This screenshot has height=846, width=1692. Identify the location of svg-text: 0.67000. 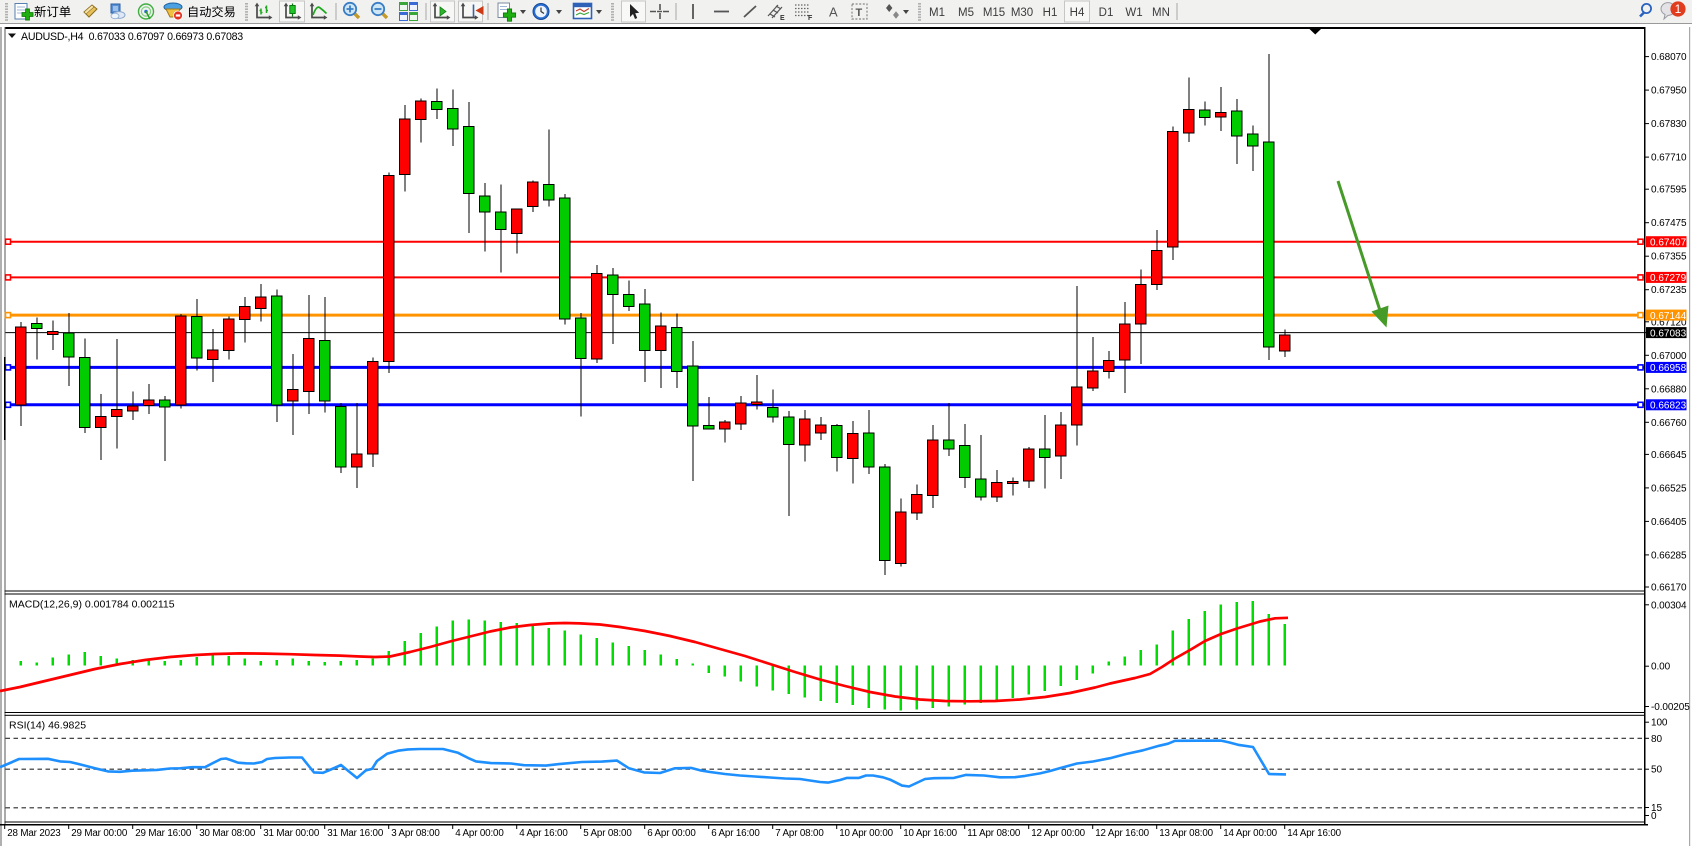
(1669, 356).